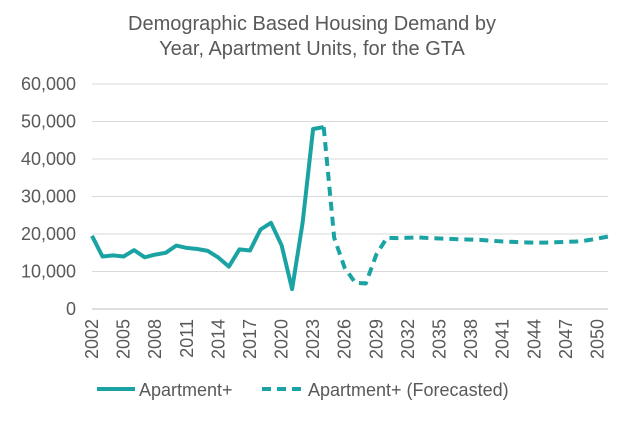 The image size is (624, 421). Describe the element at coordinates (312, 24) in the screenshot. I see `chart-title-line-1: Demographic Based Housing Demand by` at that location.